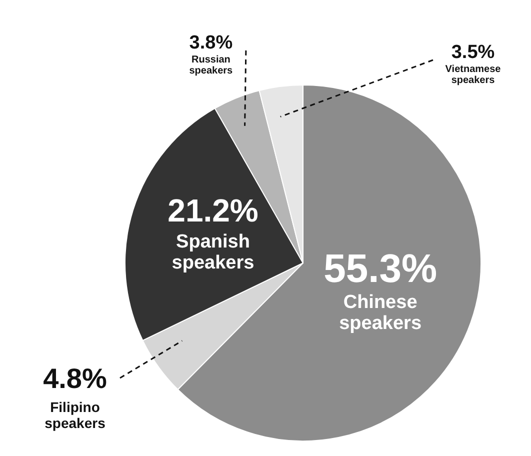 The width and height of the screenshot is (531, 456). I want to click on slice-label: Vietnamese speakers, so click(473, 75).